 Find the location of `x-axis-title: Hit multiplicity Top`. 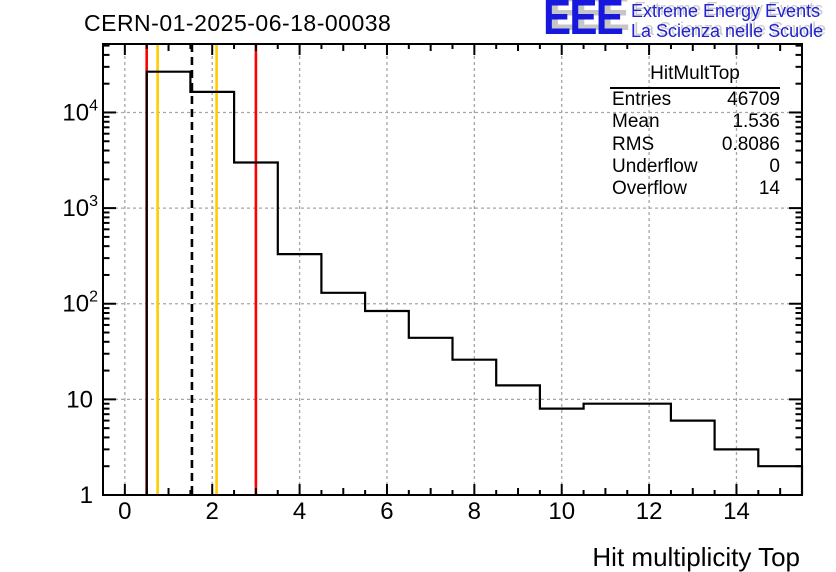

x-axis-title: Hit multiplicity Top is located at coordinates (696, 557).